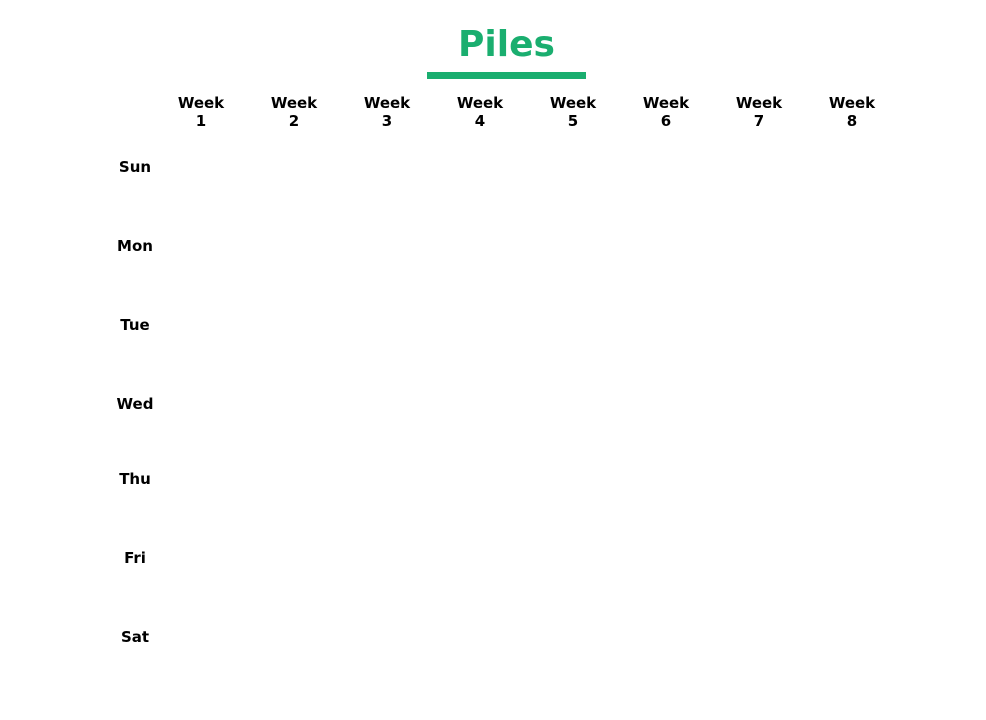 This screenshot has width=986, height=720. What do you see at coordinates (135, 558) in the screenshot?
I see `day-label-fri: Fri` at bounding box center [135, 558].